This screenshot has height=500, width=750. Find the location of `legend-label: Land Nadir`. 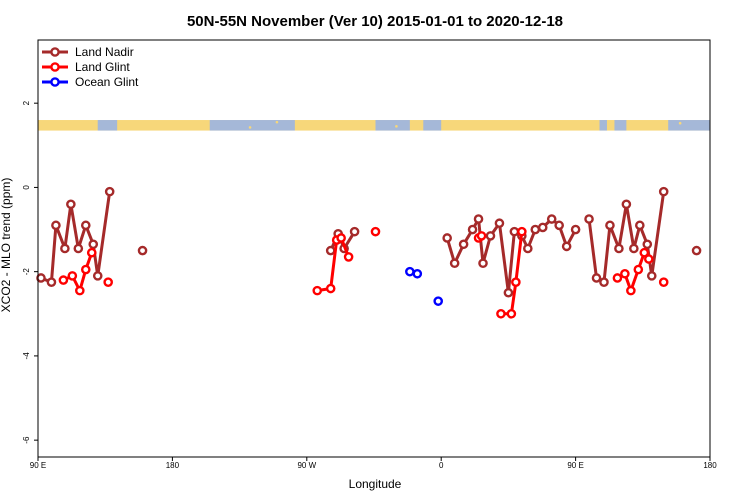

legend-label: Land Nadir is located at coordinates (104, 52).